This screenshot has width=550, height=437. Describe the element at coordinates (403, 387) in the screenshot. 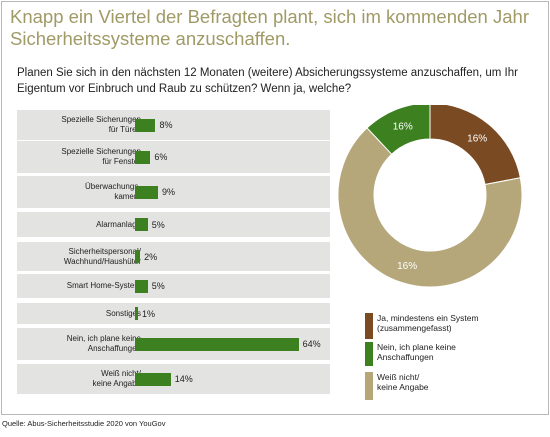

I see `legend-label-line: keine Angabe` at that location.